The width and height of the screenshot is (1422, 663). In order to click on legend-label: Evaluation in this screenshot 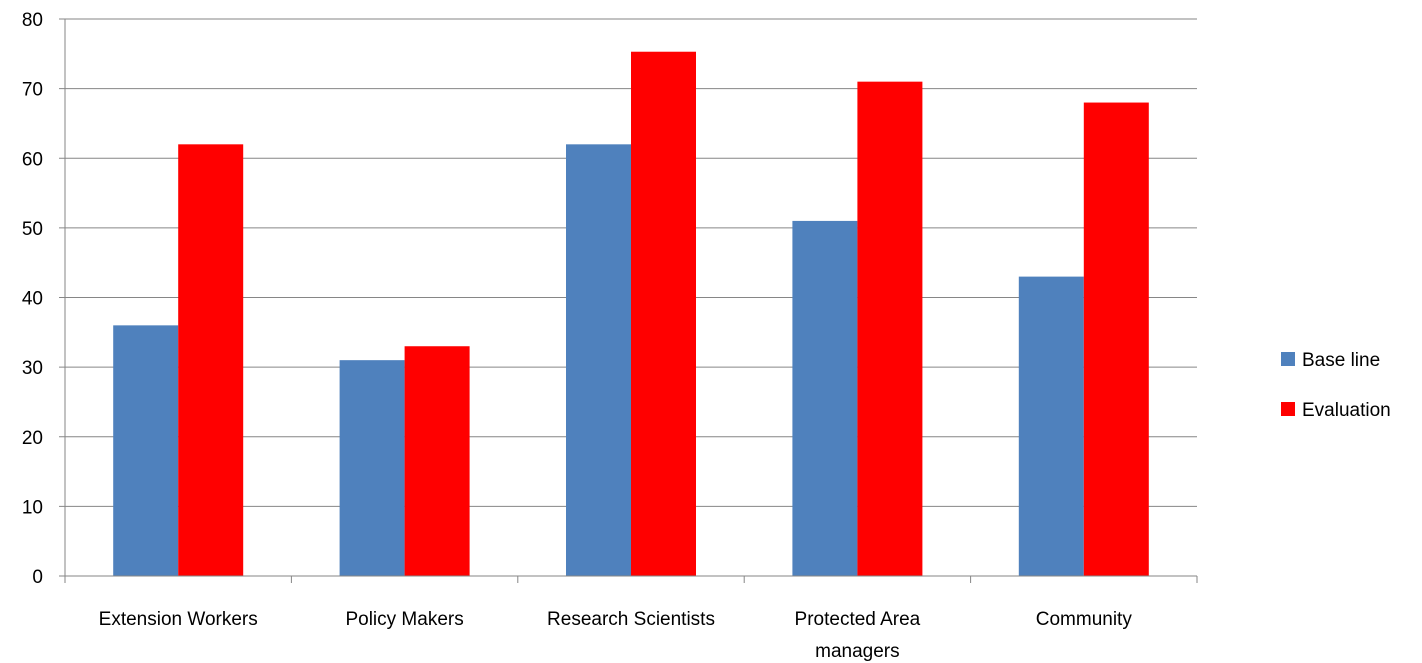, I will do `click(1346, 410)`.